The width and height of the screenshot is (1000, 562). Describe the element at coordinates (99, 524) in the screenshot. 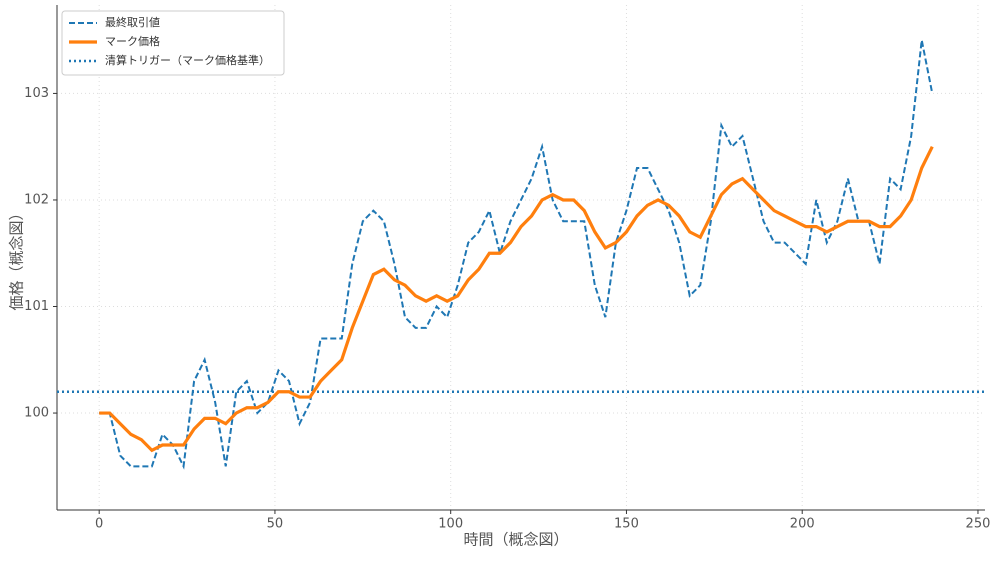

I see `x-tick-label: 0` at that location.